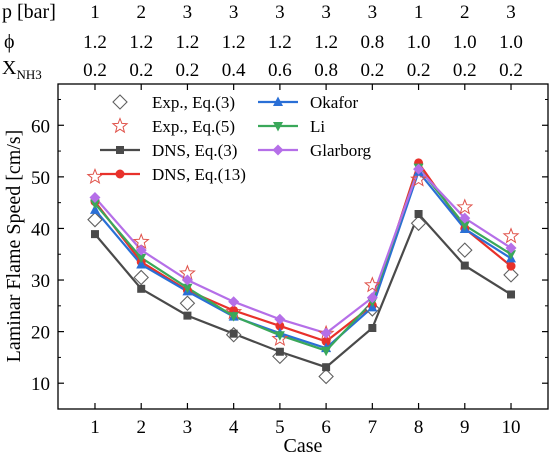 Image resolution: width=555 pixels, height=457 pixels. Describe the element at coordinates (341, 150) in the screenshot. I see `legend-label: Glarborg` at that location.